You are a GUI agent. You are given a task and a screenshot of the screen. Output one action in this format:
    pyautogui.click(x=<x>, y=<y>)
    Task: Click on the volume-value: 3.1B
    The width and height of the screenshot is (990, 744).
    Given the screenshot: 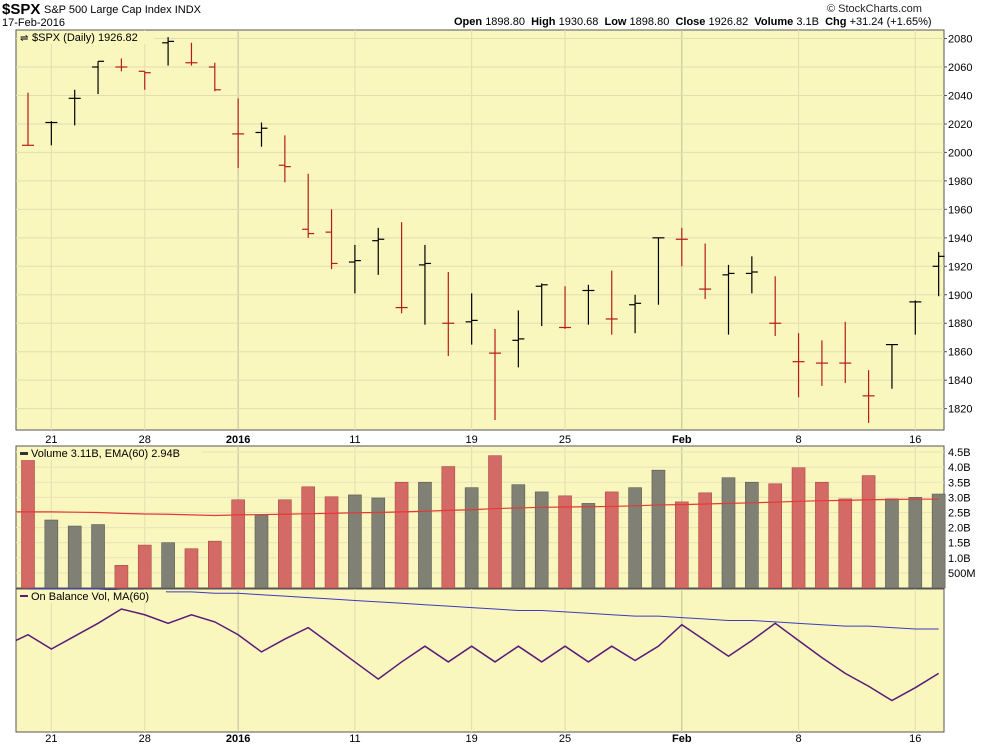 What is the action you would take?
    pyautogui.click(x=807, y=22)
    